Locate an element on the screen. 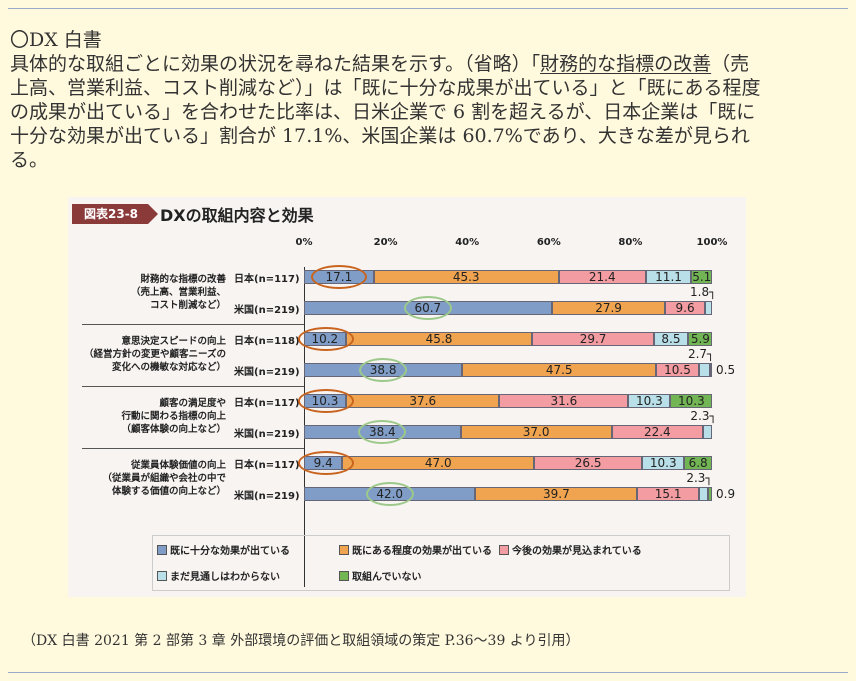 This screenshot has height=681, width=856. bottom-rule is located at coordinates (428, 672).